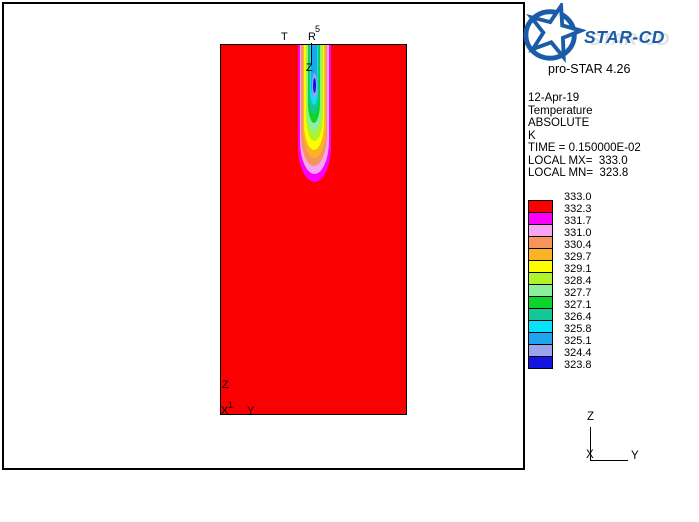 Image resolution: width=699 pixels, height=522 pixels. What do you see at coordinates (589, 69) in the screenshot?
I see `app-version: pro-STAR 4.26` at bounding box center [589, 69].